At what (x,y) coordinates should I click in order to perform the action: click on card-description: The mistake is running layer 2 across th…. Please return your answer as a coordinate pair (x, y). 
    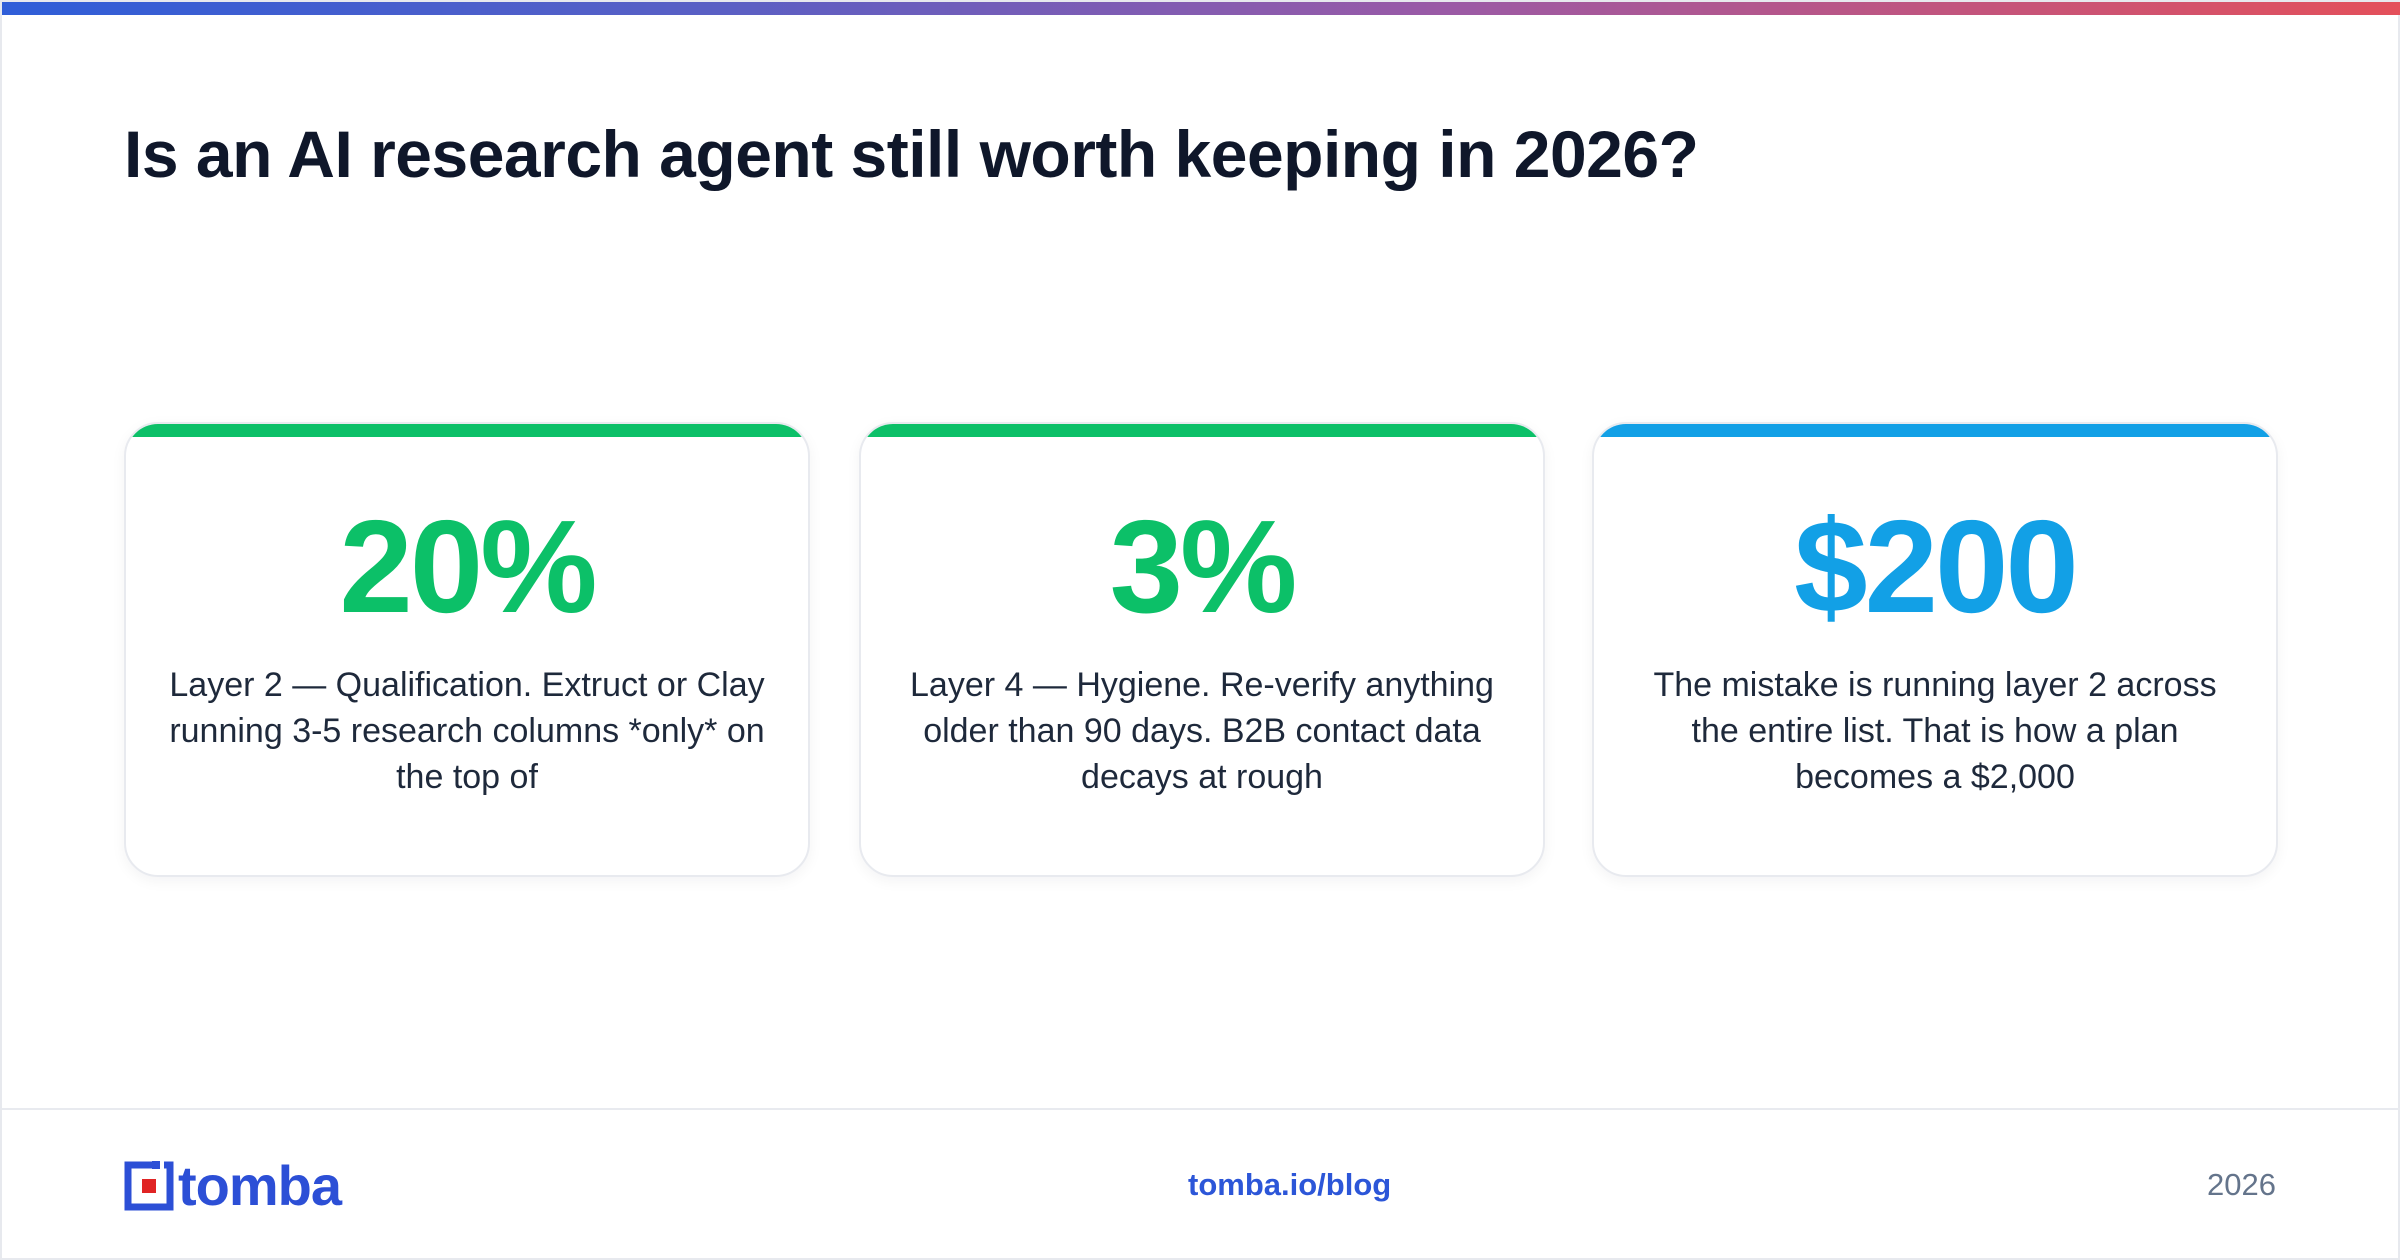
    Looking at the image, I should click on (1935, 731).